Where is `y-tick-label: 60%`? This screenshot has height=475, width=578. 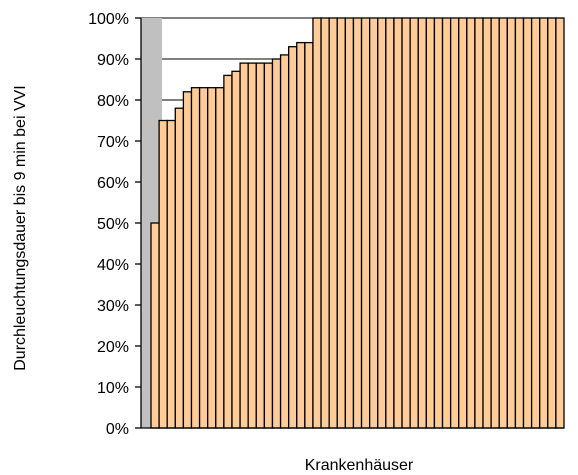 y-tick-label: 60% is located at coordinates (113, 183).